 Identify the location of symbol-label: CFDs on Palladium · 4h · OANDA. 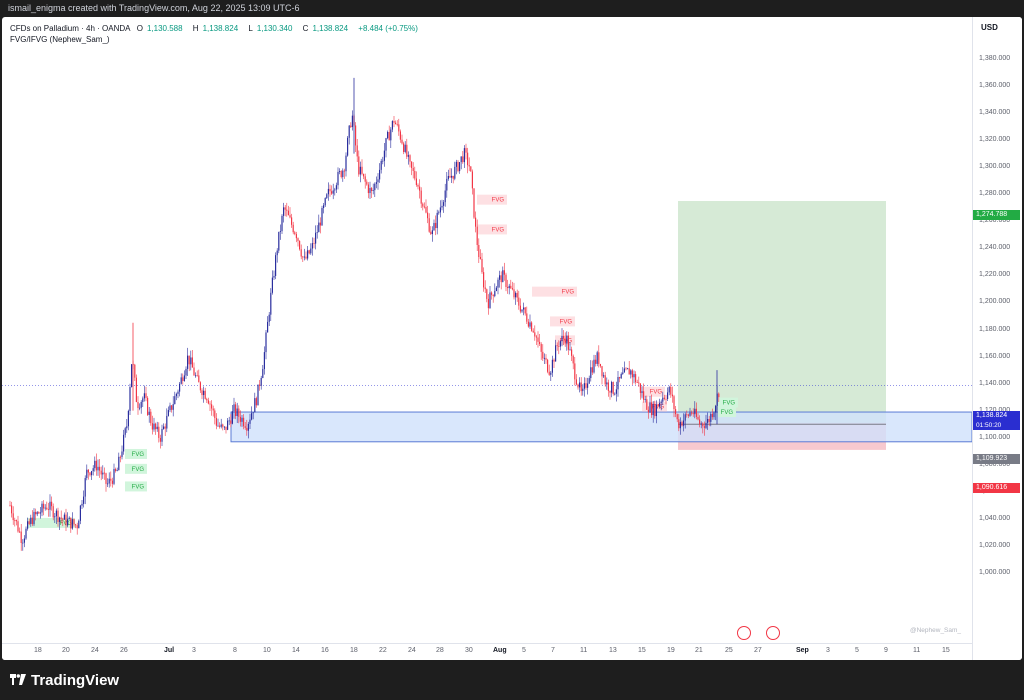
(70, 28).